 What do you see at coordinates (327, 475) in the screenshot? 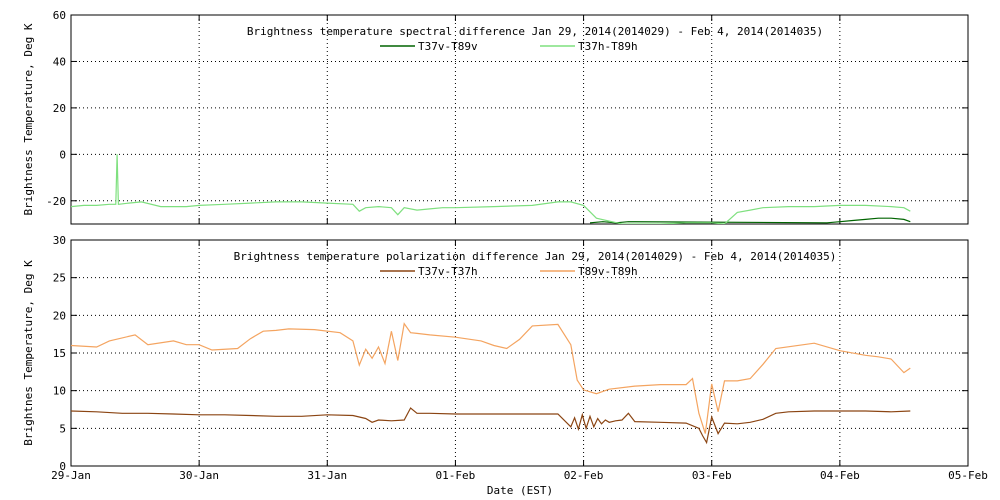
I see `x-tick-label: 31-Jan` at bounding box center [327, 475].